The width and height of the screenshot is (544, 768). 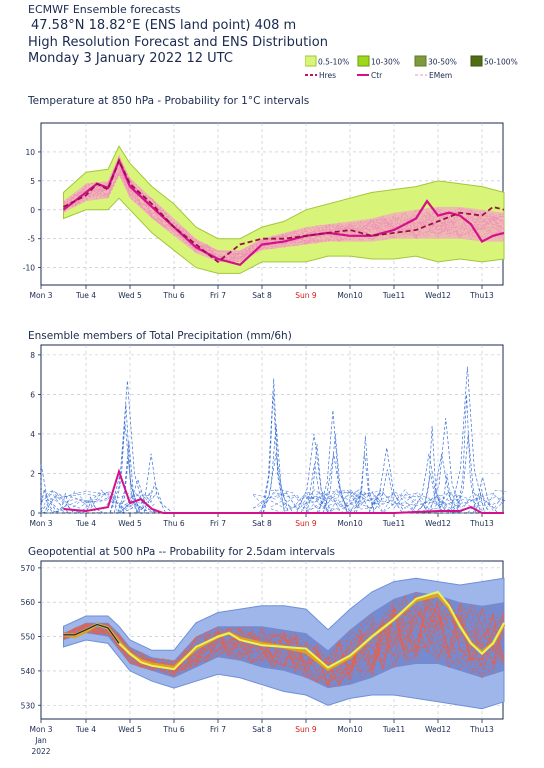 I want to click on x-tick-label-2-3: Thu 6, so click(x=173, y=729).